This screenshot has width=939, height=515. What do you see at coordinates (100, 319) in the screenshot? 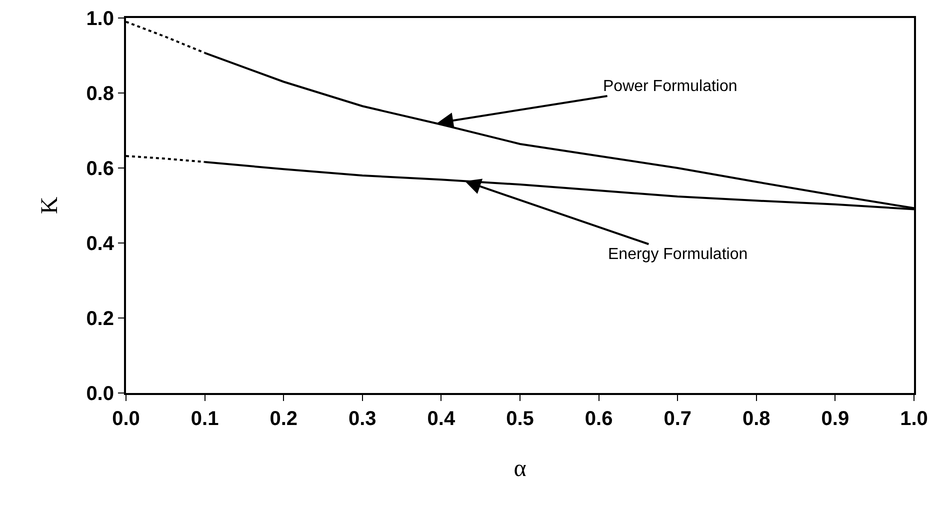
I see `y-tick-label: 0.2` at bounding box center [100, 319].